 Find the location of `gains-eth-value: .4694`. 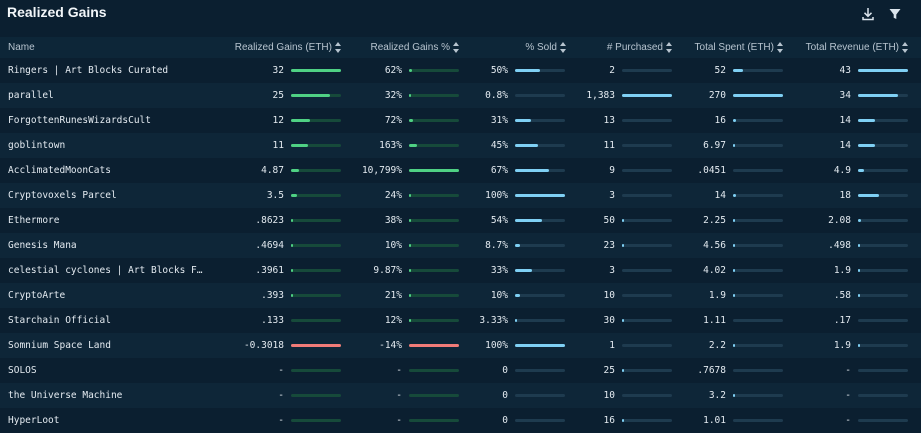

gains-eth-value: .4694 is located at coordinates (269, 245).